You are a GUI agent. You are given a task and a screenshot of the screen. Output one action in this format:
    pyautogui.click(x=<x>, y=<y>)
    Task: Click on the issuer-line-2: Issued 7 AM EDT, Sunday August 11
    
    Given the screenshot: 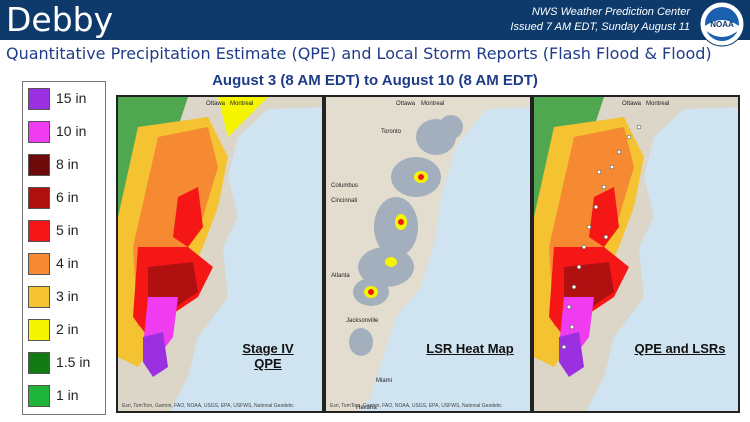 What is the action you would take?
    pyautogui.click(x=600, y=27)
    